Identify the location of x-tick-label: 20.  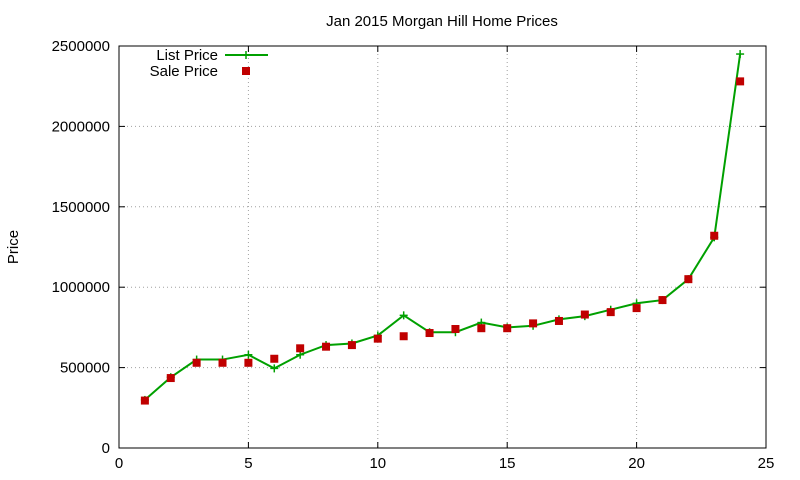
(636, 463).